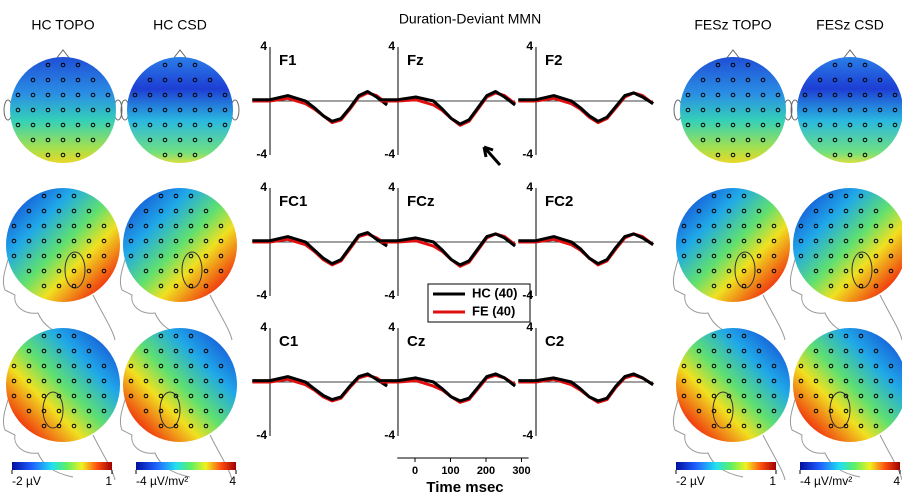 This screenshot has width=902, height=496. I want to click on panel-title: FCz, so click(421, 201).